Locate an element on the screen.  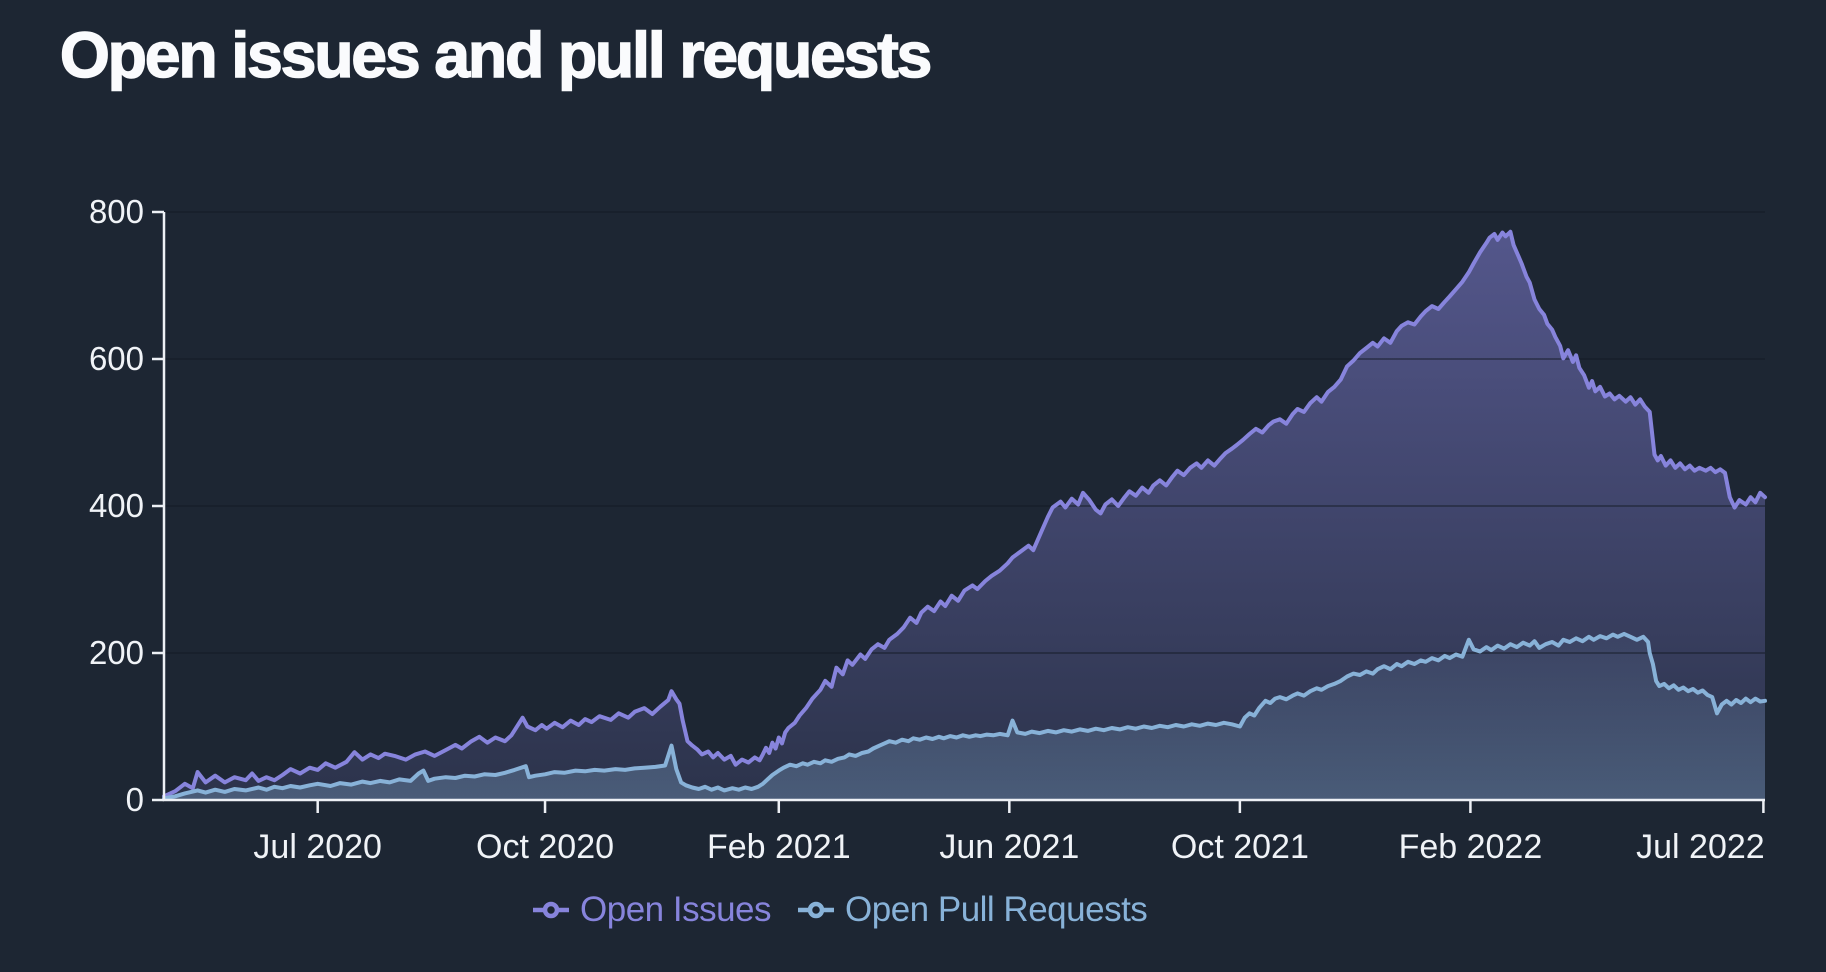
x-tick-label: Jul 2020 is located at coordinates (317, 847).